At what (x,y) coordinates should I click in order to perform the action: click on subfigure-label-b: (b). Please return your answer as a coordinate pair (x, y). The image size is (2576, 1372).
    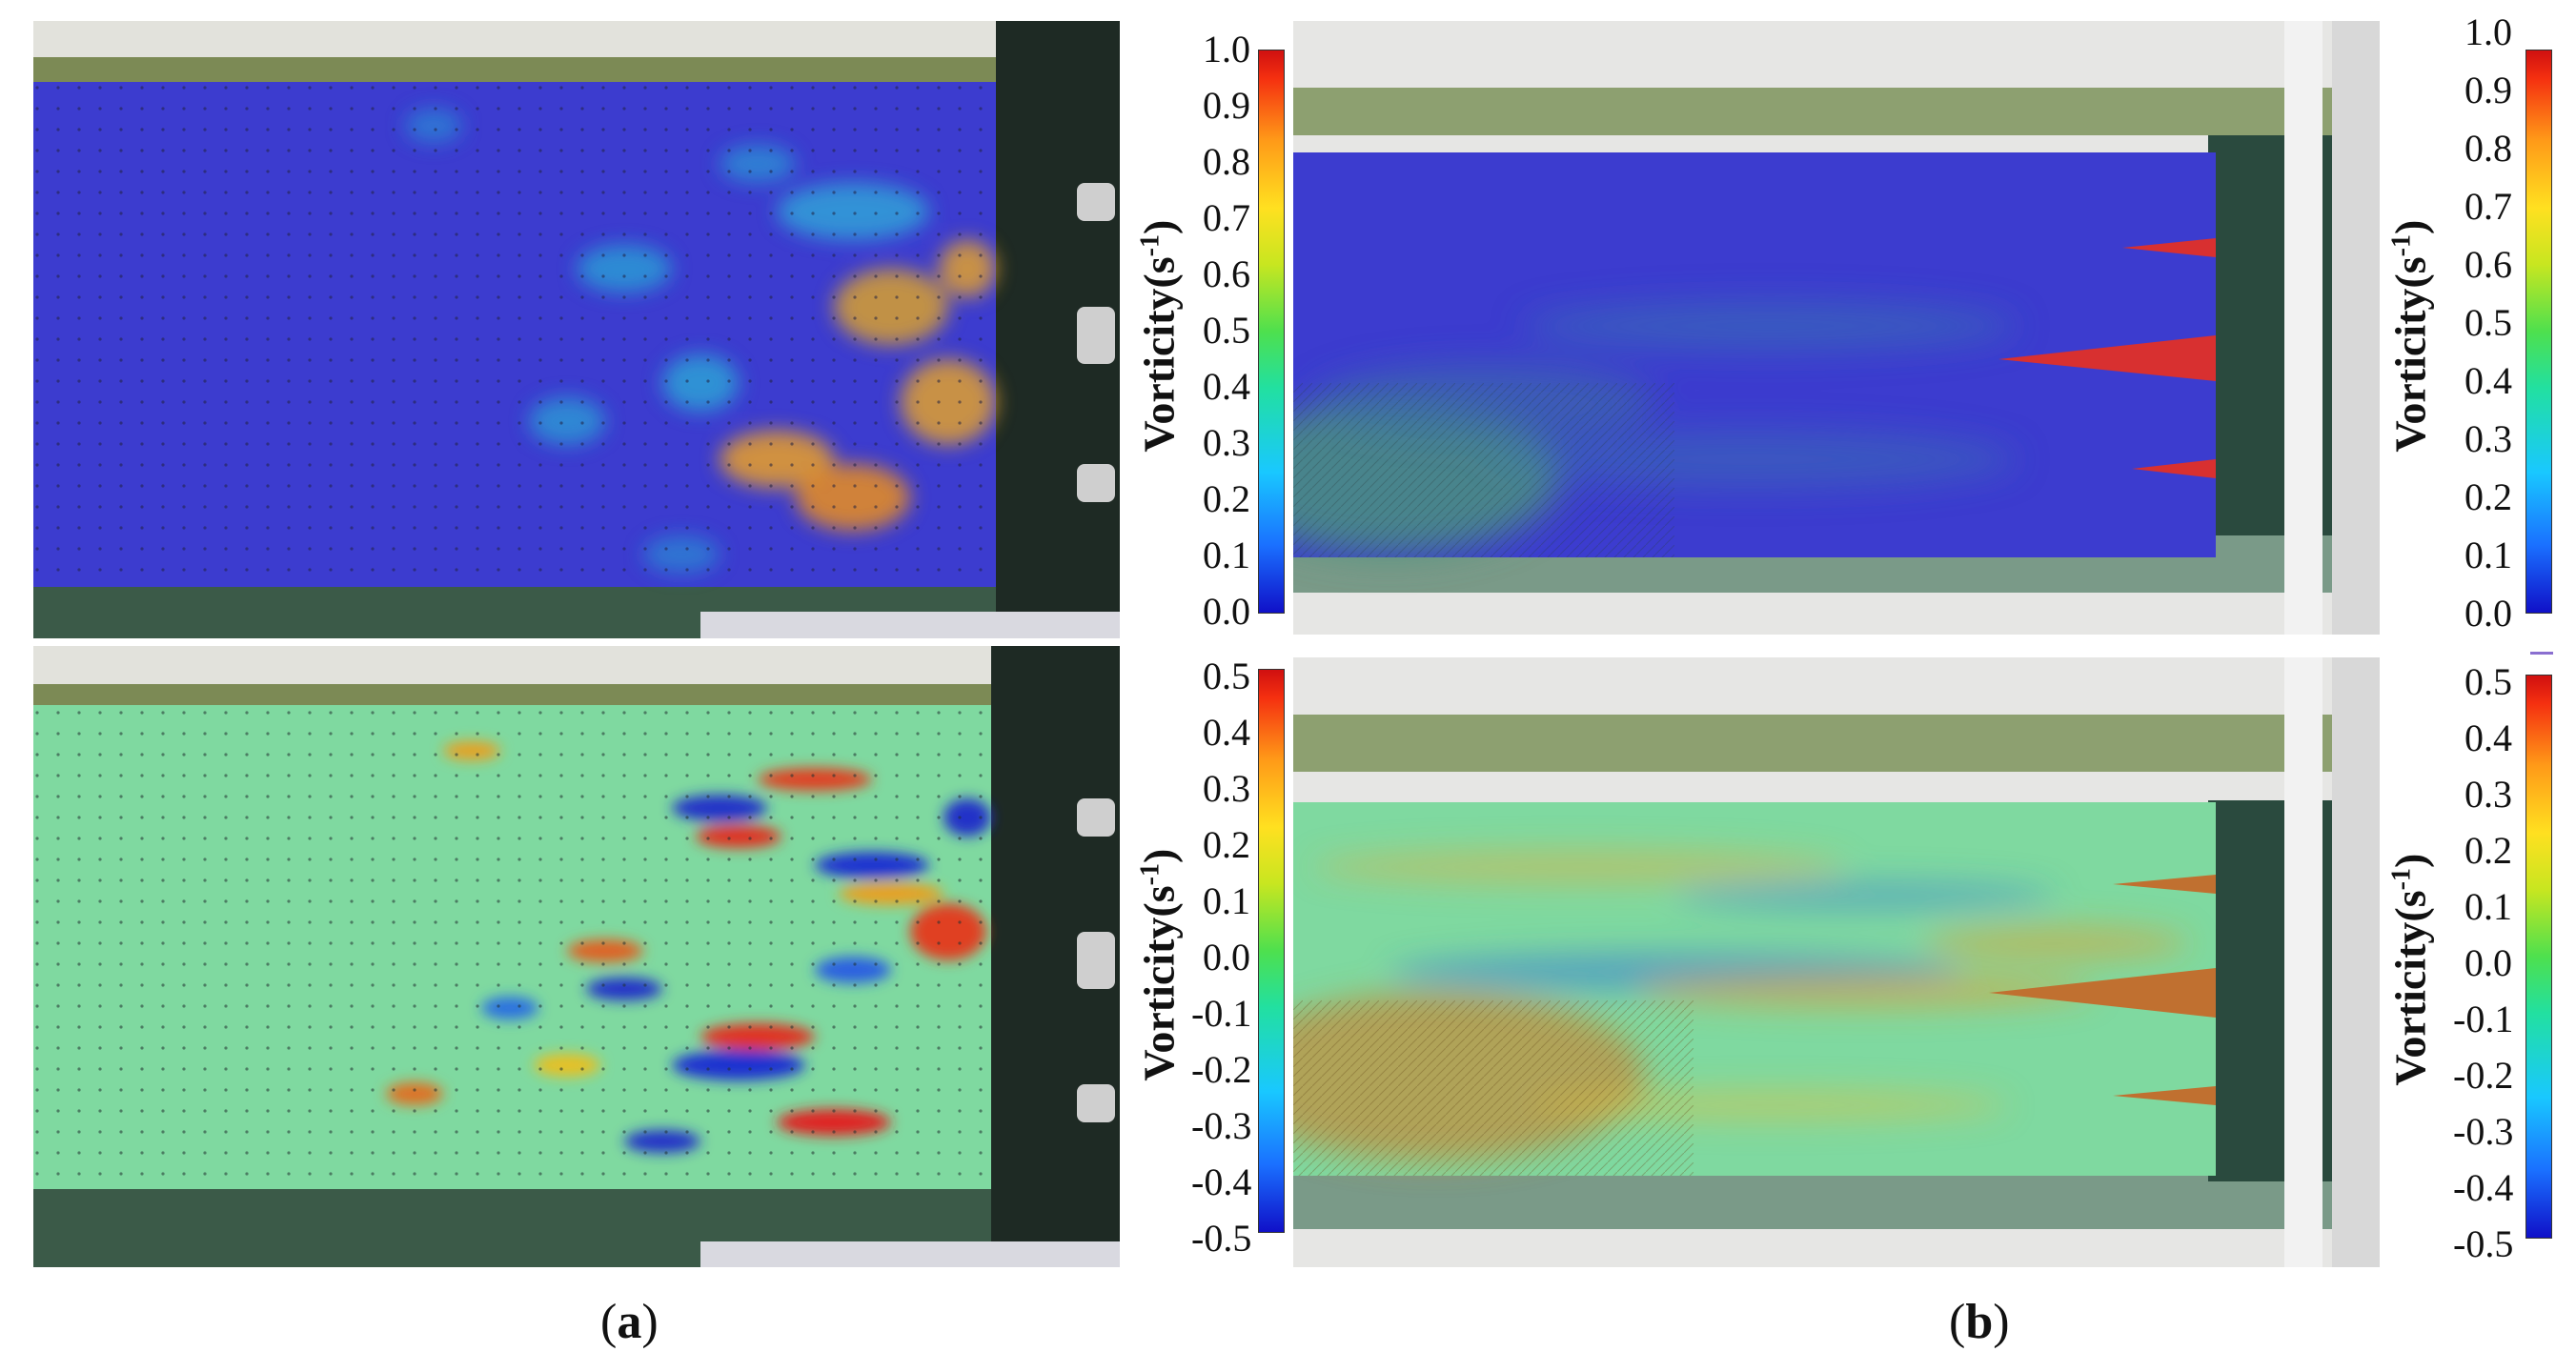
    Looking at the image, I should click on (1979, 1322).